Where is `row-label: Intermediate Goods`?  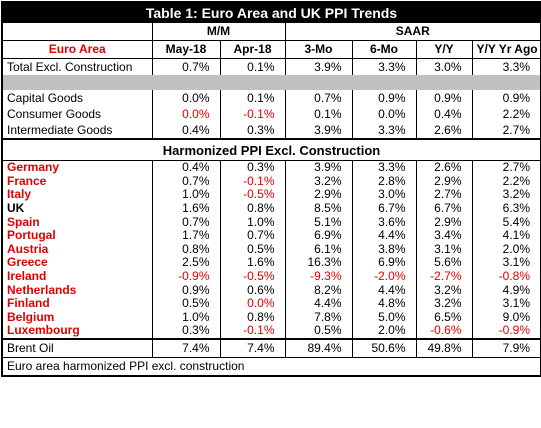
row-label: Intermediate Goods is located at coordinates (76, 130).